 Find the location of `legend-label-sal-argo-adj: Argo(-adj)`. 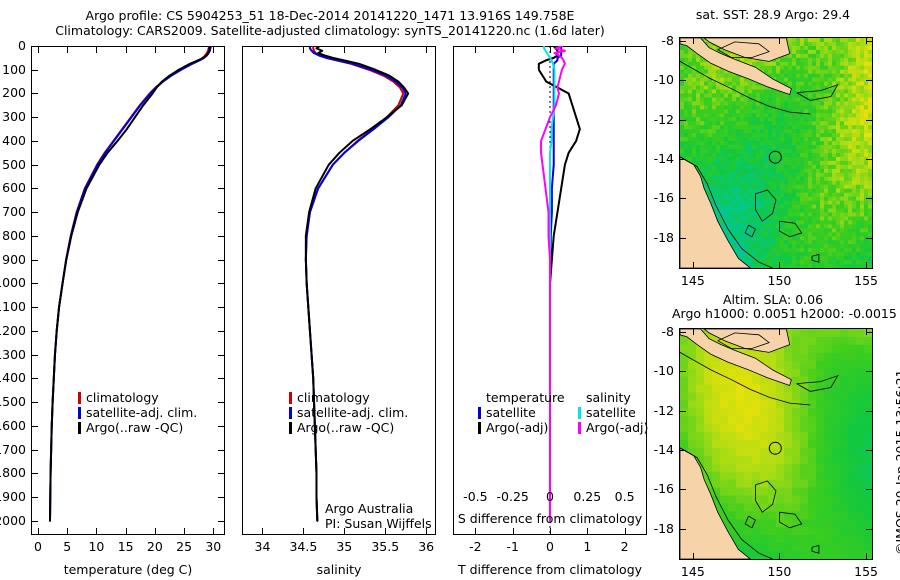

legend-label-sal-argo-adj: Argo(-adj) is located at coordinates (617, 427).